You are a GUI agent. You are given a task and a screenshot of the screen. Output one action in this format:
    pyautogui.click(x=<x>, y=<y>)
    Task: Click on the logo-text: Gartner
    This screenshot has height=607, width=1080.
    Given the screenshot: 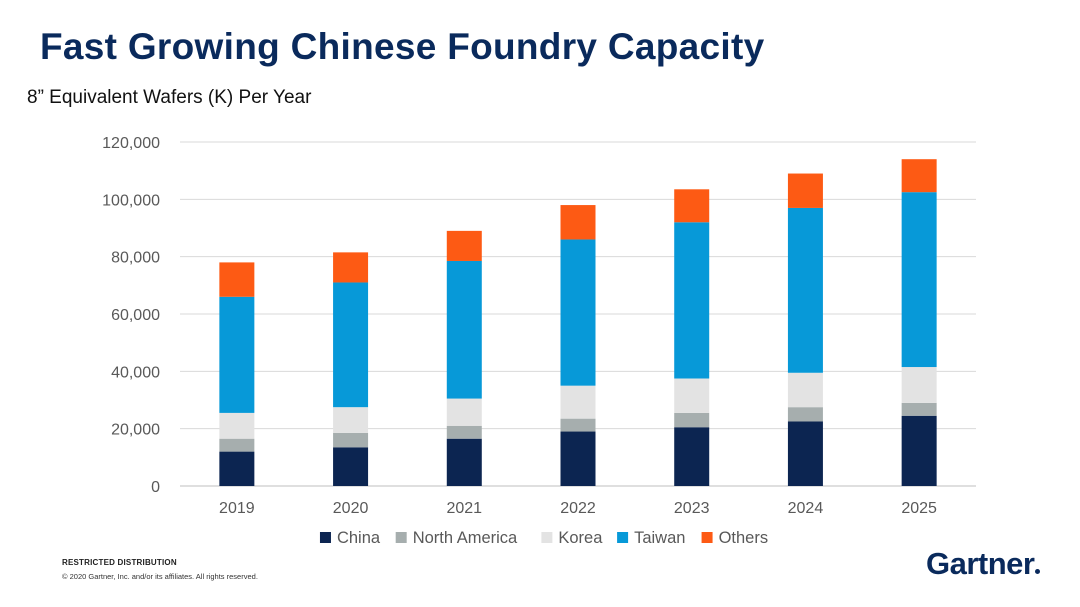 What is the action you would take?
    pyautogui.click(x=980, y=563)
    